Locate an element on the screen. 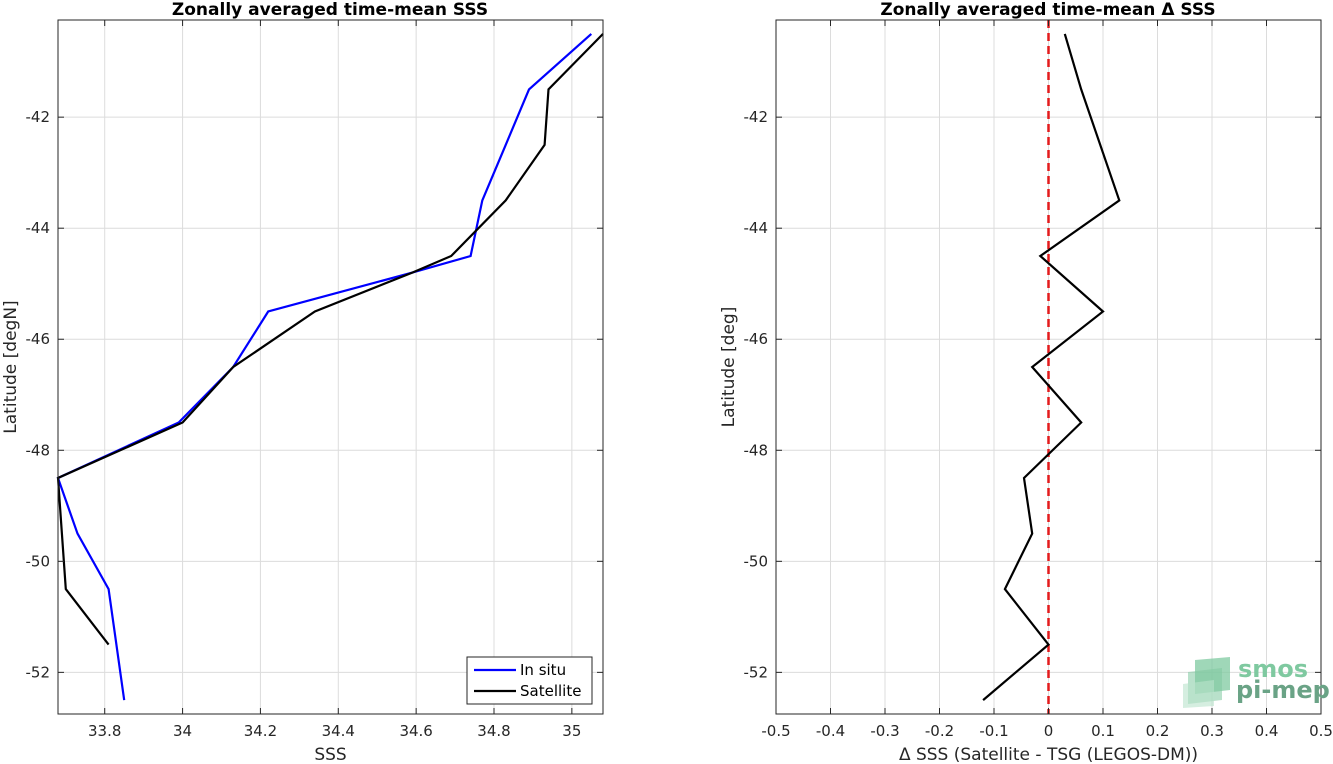 Image resolution: width=1333 pixels, height=764 pixels. legend-box is located at coordinates (529, 680).